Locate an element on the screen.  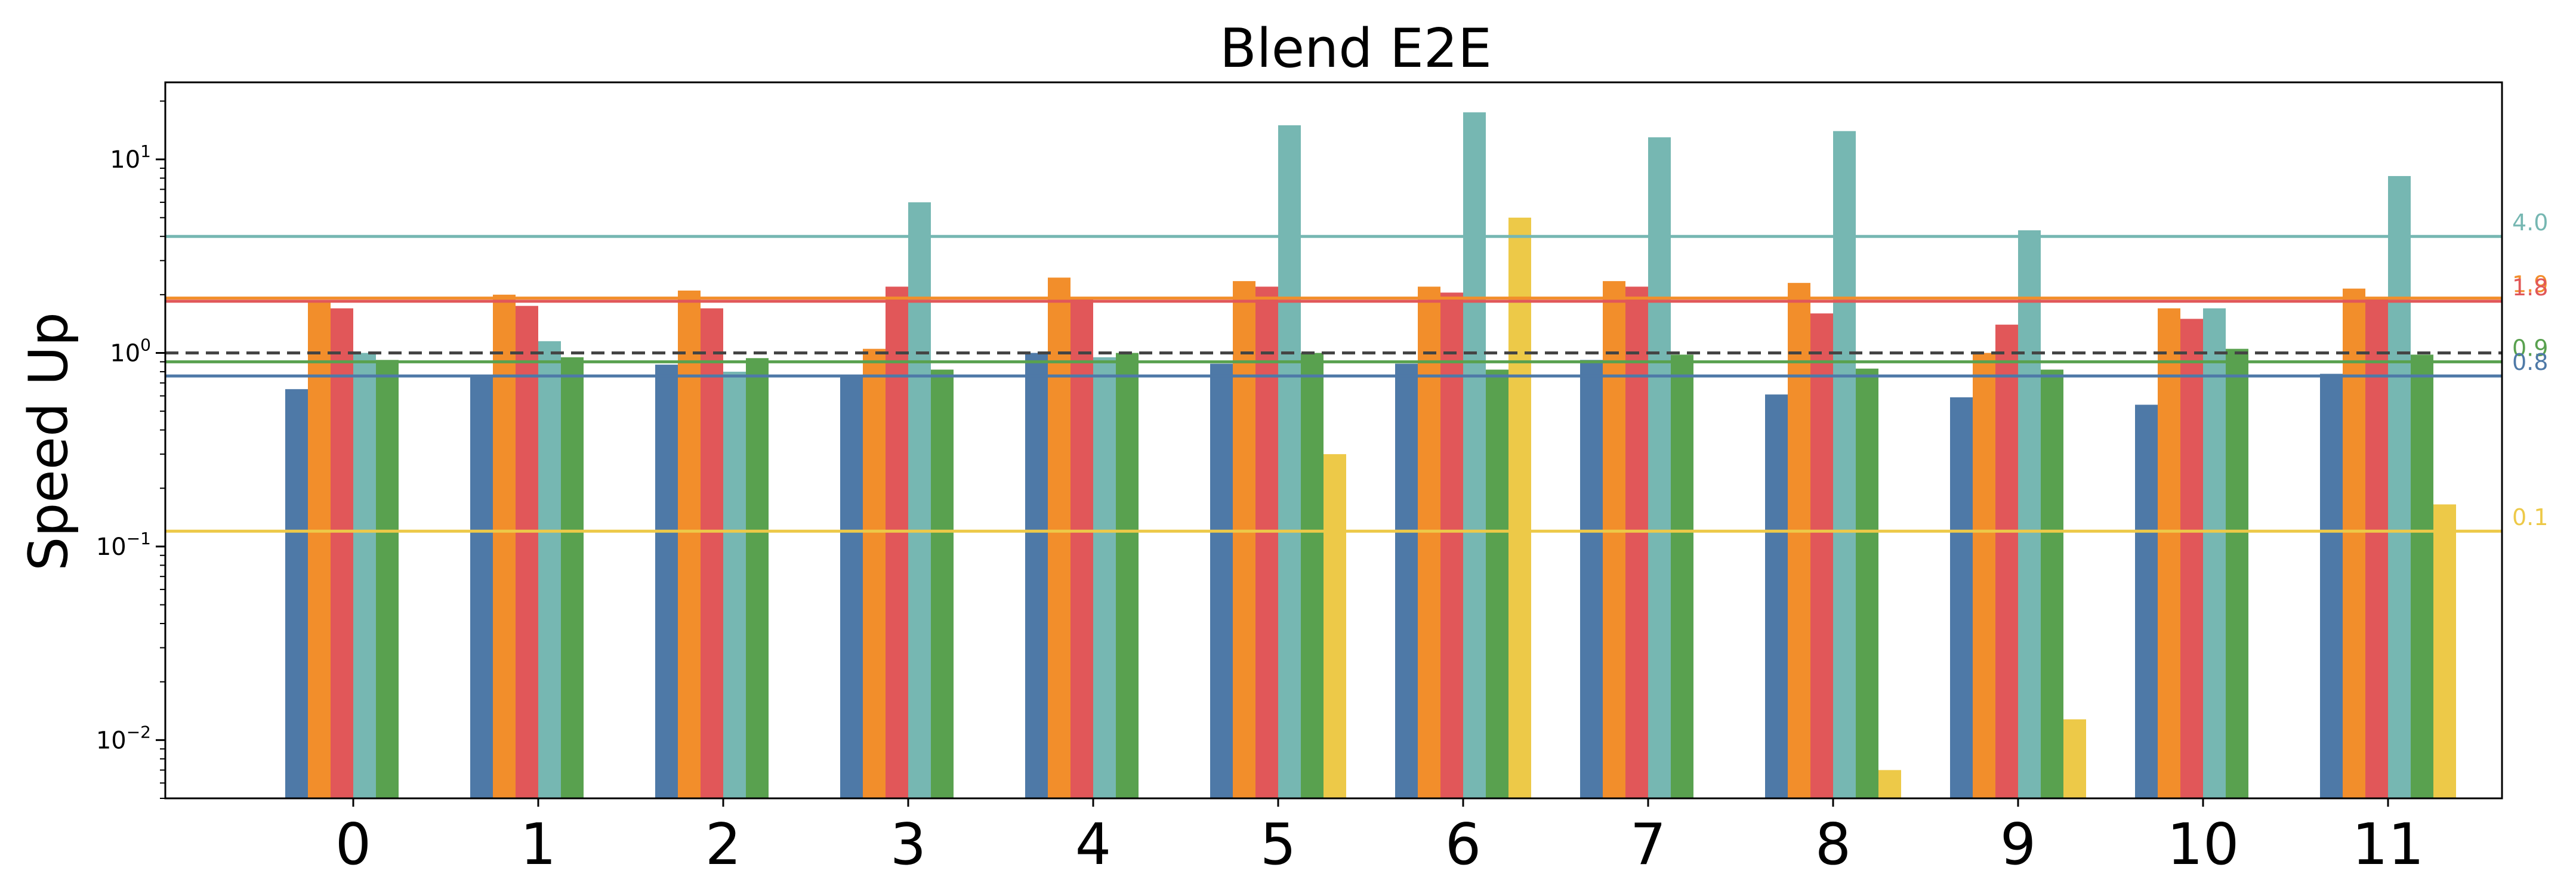
y-tick-label: 10⁻¹ is located at coordinates (124, 545).